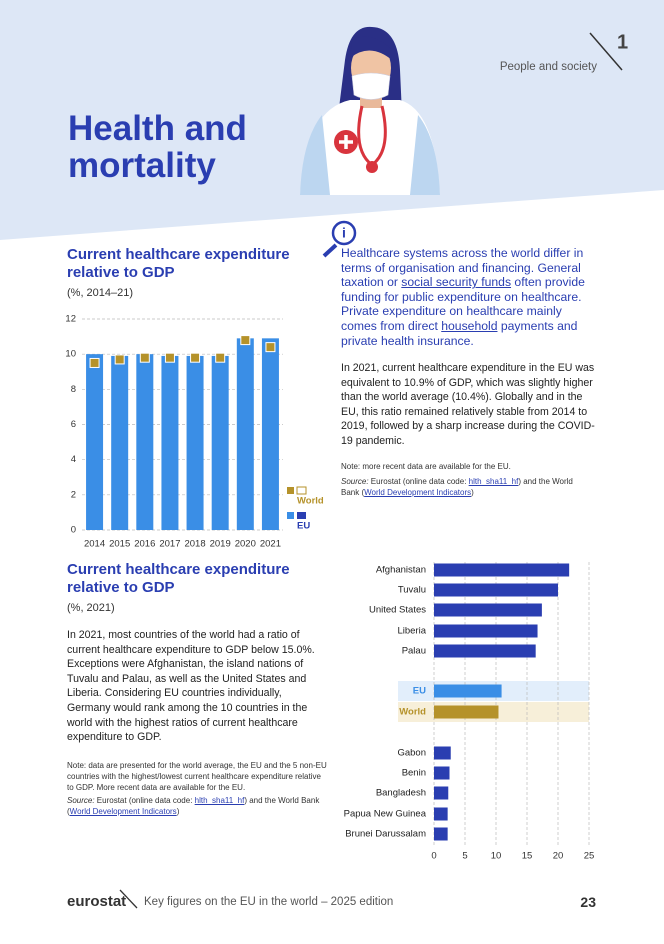  Describe the element at coordinates (70, 319) in the screenshot. I see `y-tick-label: 12` at that location.